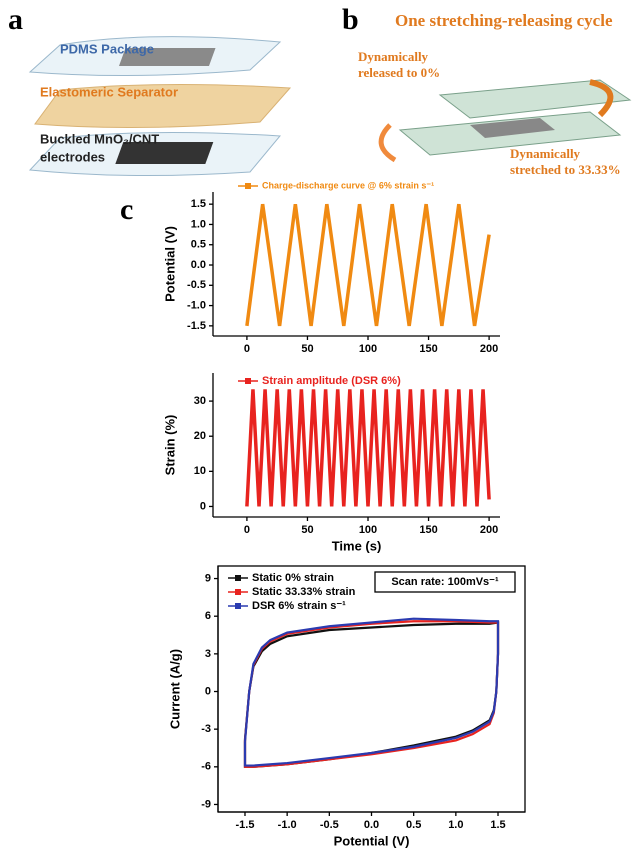  What do you see at coordinates (200, 401) in the screenshot?
I see `y-tick-label: 30` at bounding box center [200, 401].